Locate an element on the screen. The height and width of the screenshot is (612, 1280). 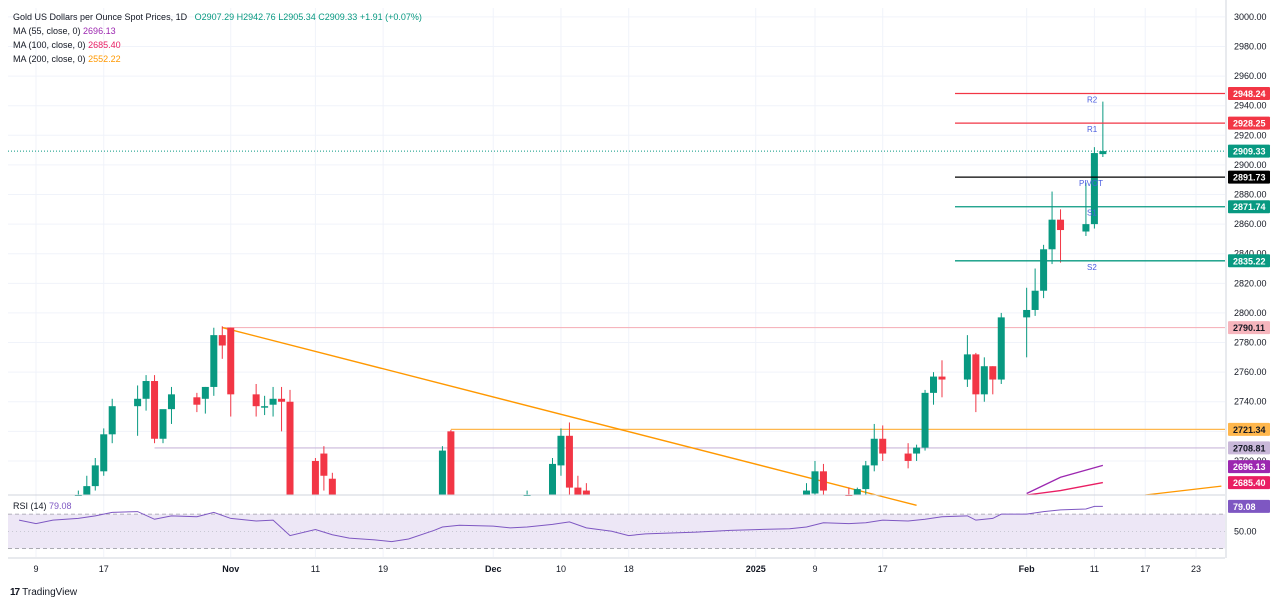
current-price-badge-text: 2909.33 is located at coordinates (1249, 152).